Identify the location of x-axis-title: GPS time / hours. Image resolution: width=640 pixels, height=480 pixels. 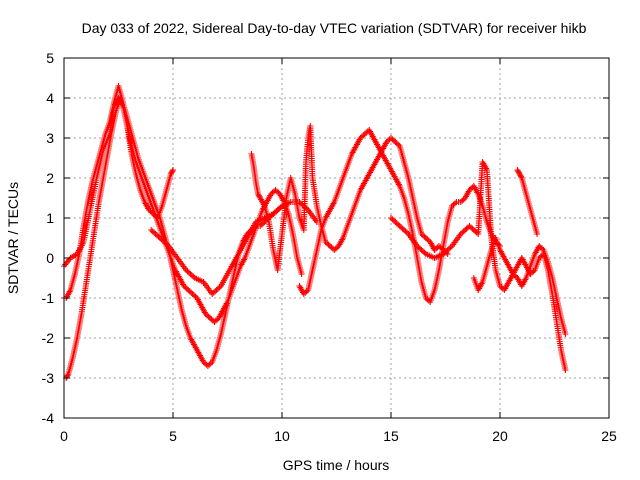
(336, 465).